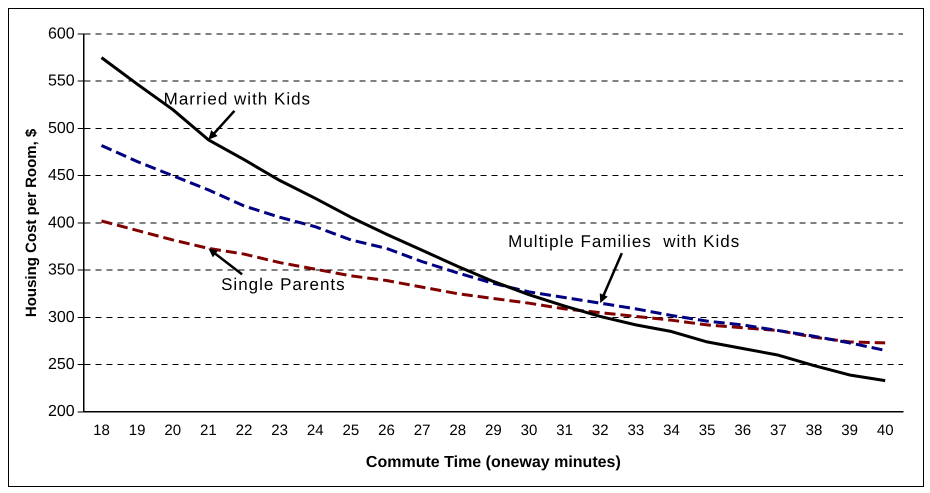 The width and height of the screenshot is (930, 493). What do you see at coordinates (283, 284) in the screenshot?
I see `annotation: Single Parents` at bounding box center [283, 284].